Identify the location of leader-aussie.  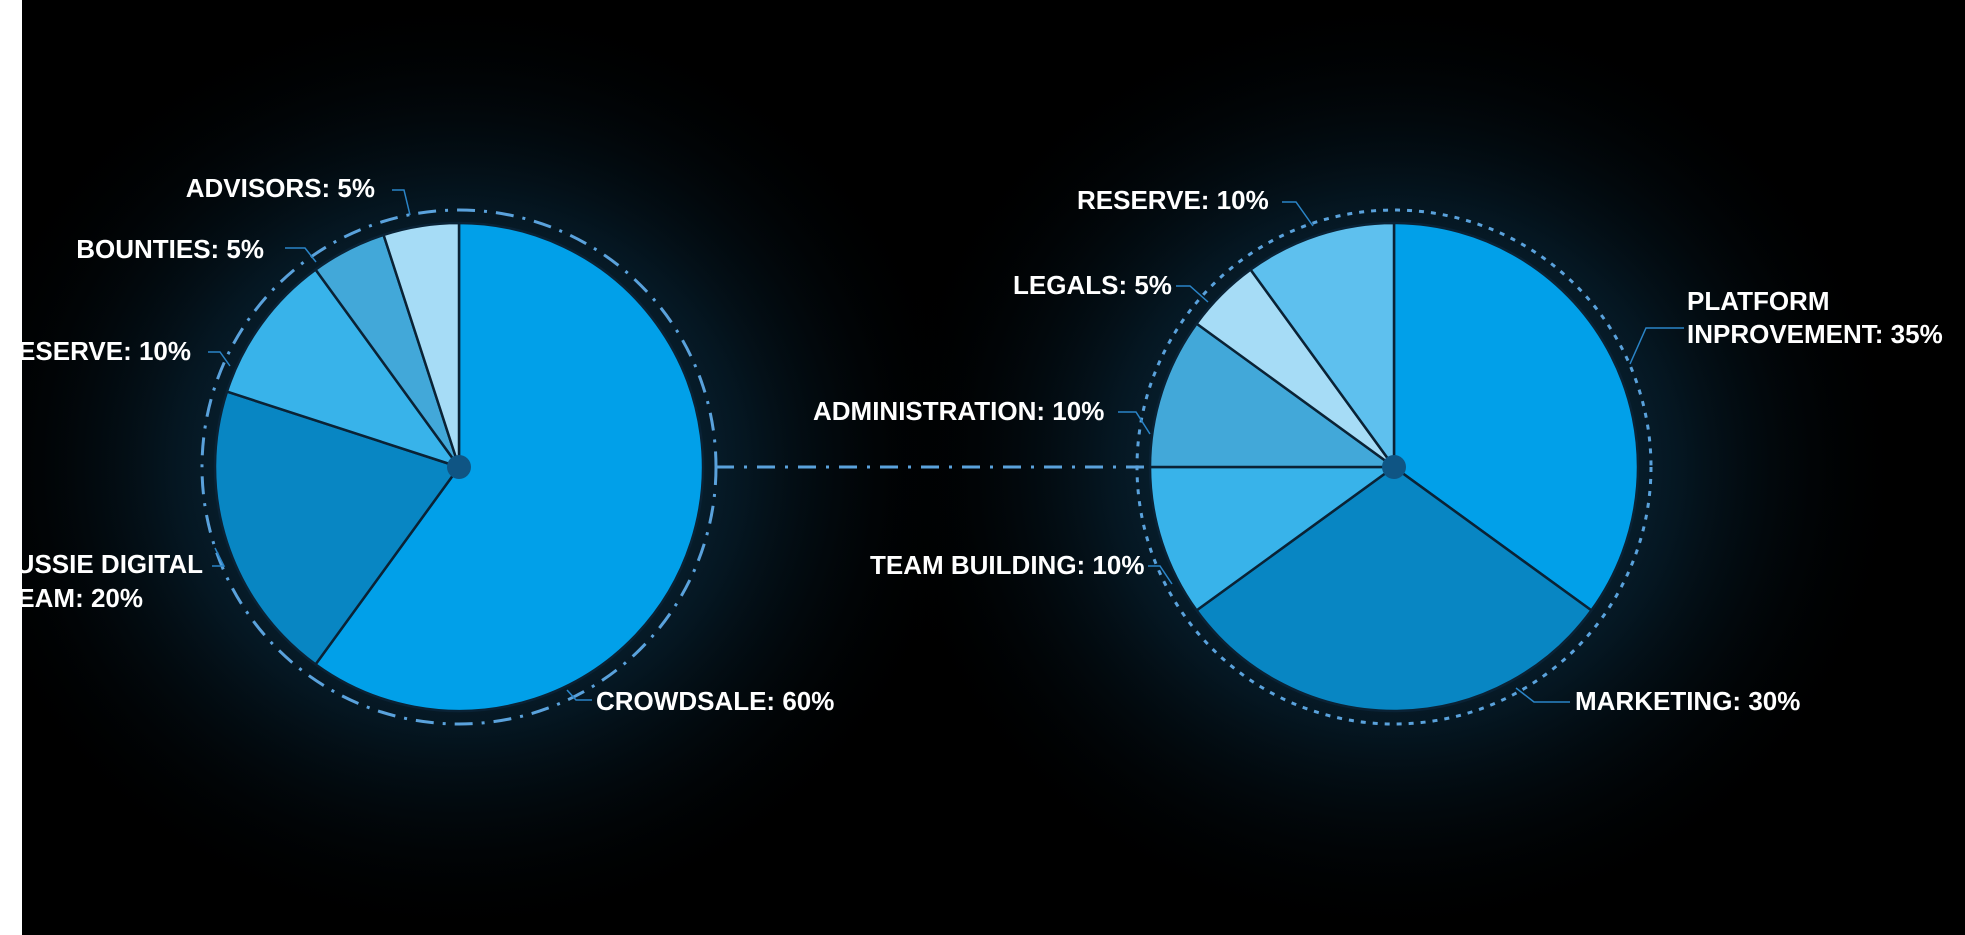
(219, 557).